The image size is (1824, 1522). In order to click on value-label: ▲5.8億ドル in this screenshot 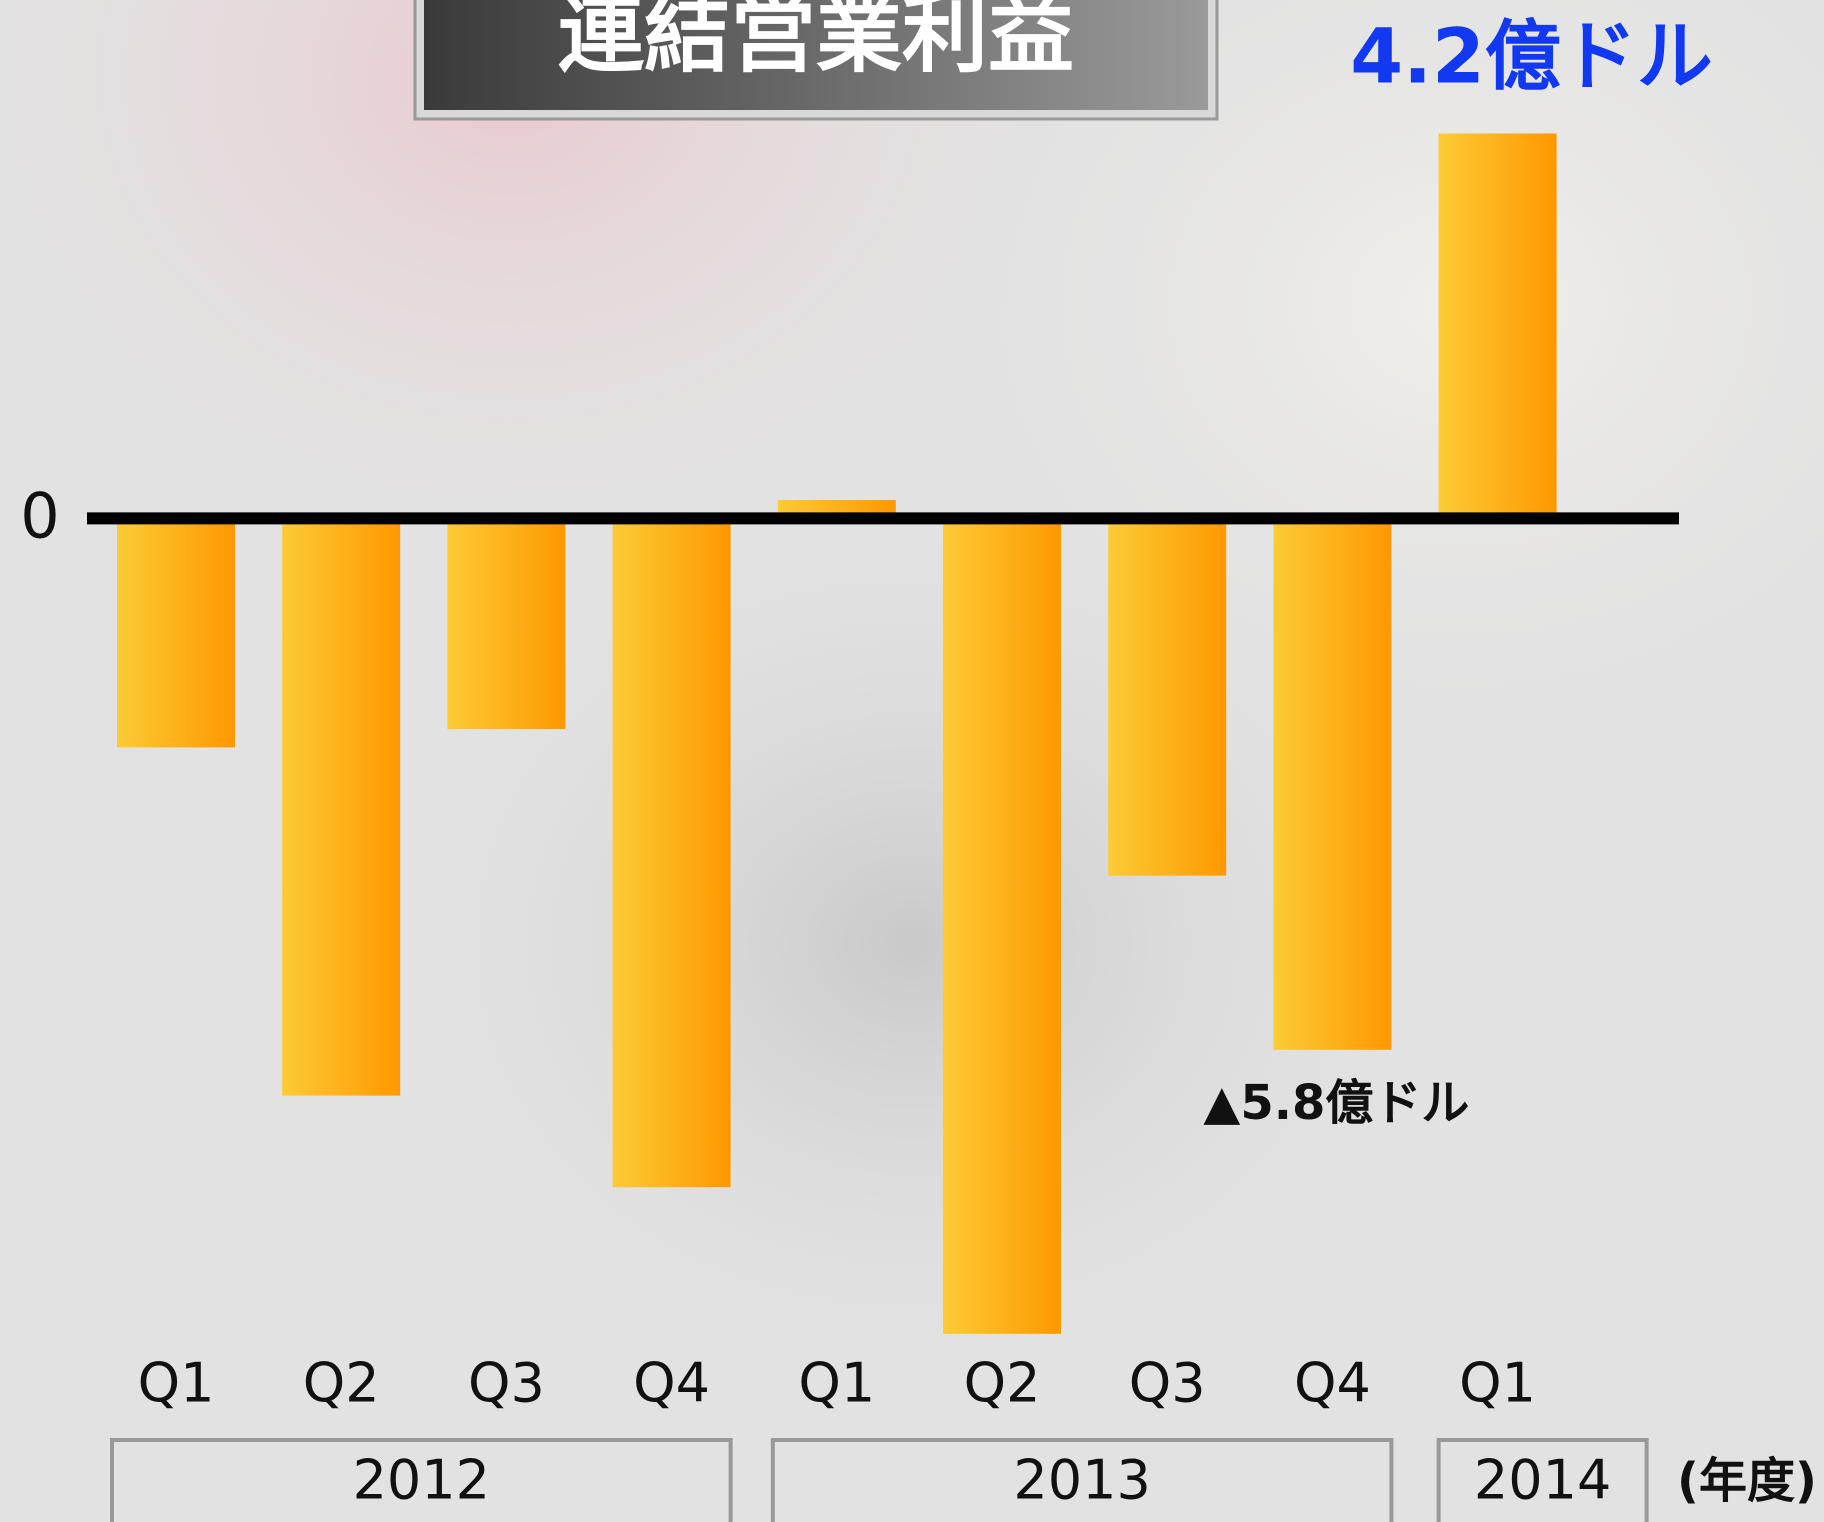, I will do `click(1336, 1103)`.